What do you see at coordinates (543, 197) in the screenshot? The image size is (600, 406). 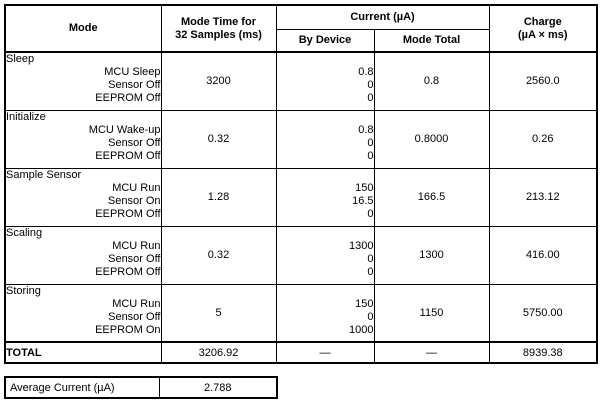 I see `charge-cell: 213.12` at bounding box center [543, 197].